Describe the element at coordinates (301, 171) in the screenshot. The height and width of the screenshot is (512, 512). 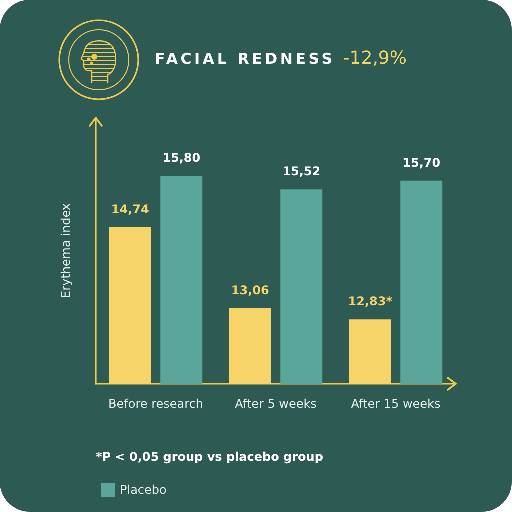
I see `data-label: 15,52` at that location.